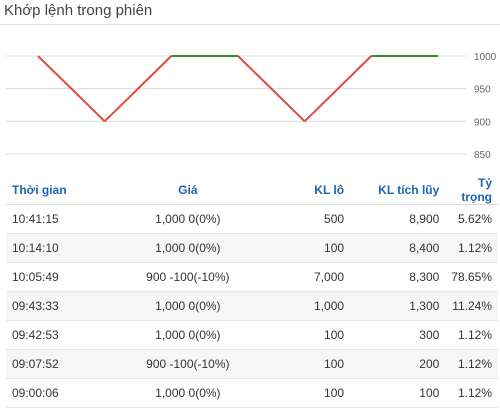  I want to click on y-tick-label: 1000, so click(485, 57).